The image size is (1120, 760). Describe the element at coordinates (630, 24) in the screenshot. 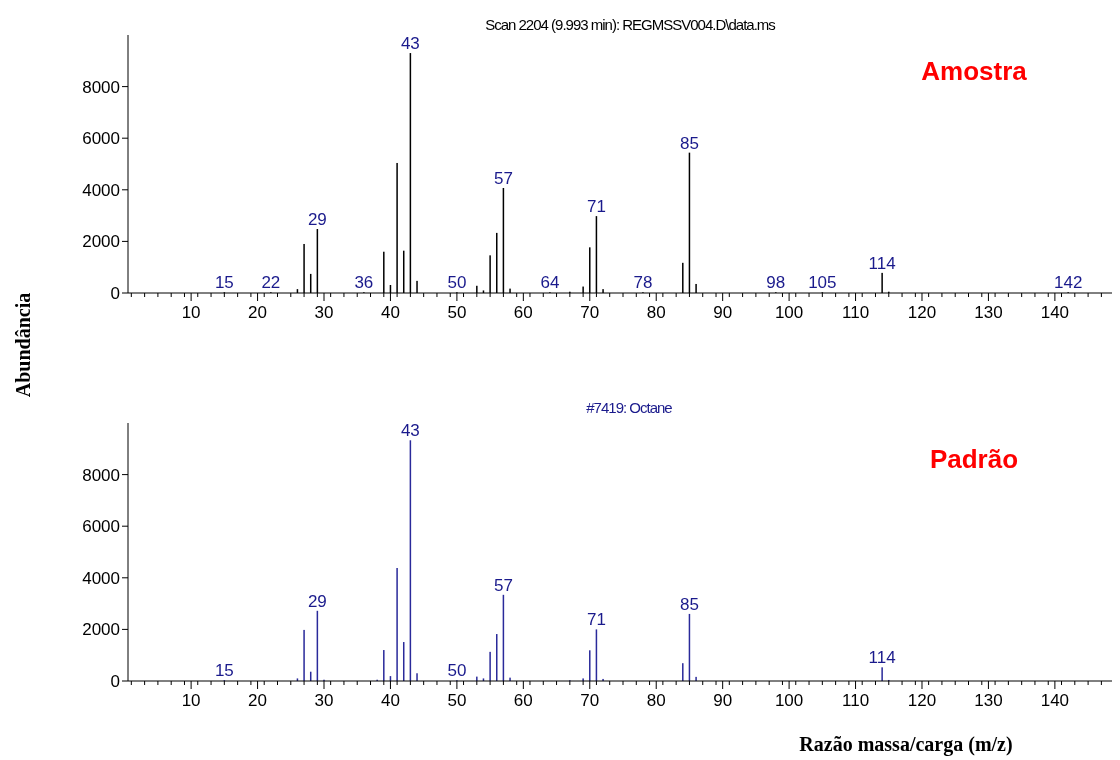

I see `chart-title: Scan 2204 (9.993 min): REGMSSV004.D\data.ms` at that location.